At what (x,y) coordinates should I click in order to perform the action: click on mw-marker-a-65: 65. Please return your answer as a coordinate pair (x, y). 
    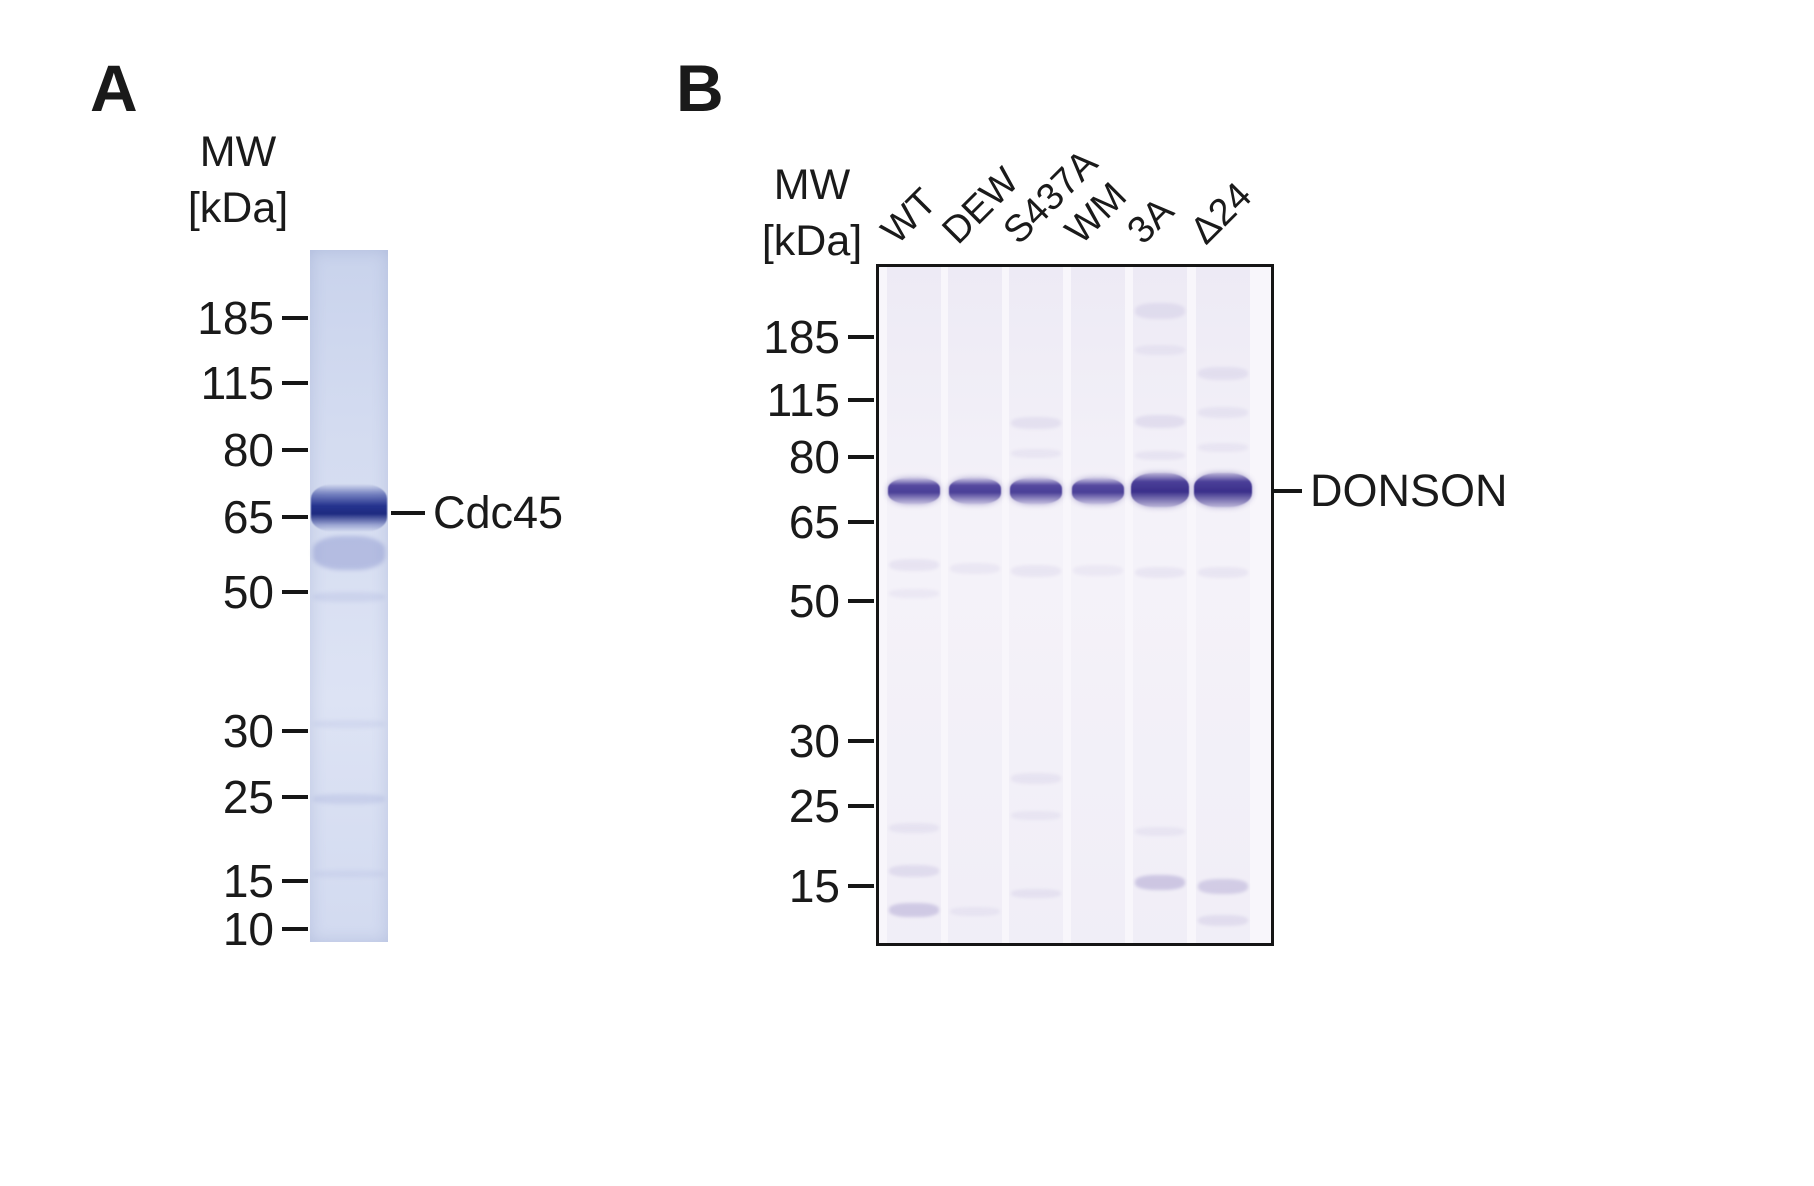
    Looking at the image, I should click on (224, 517).